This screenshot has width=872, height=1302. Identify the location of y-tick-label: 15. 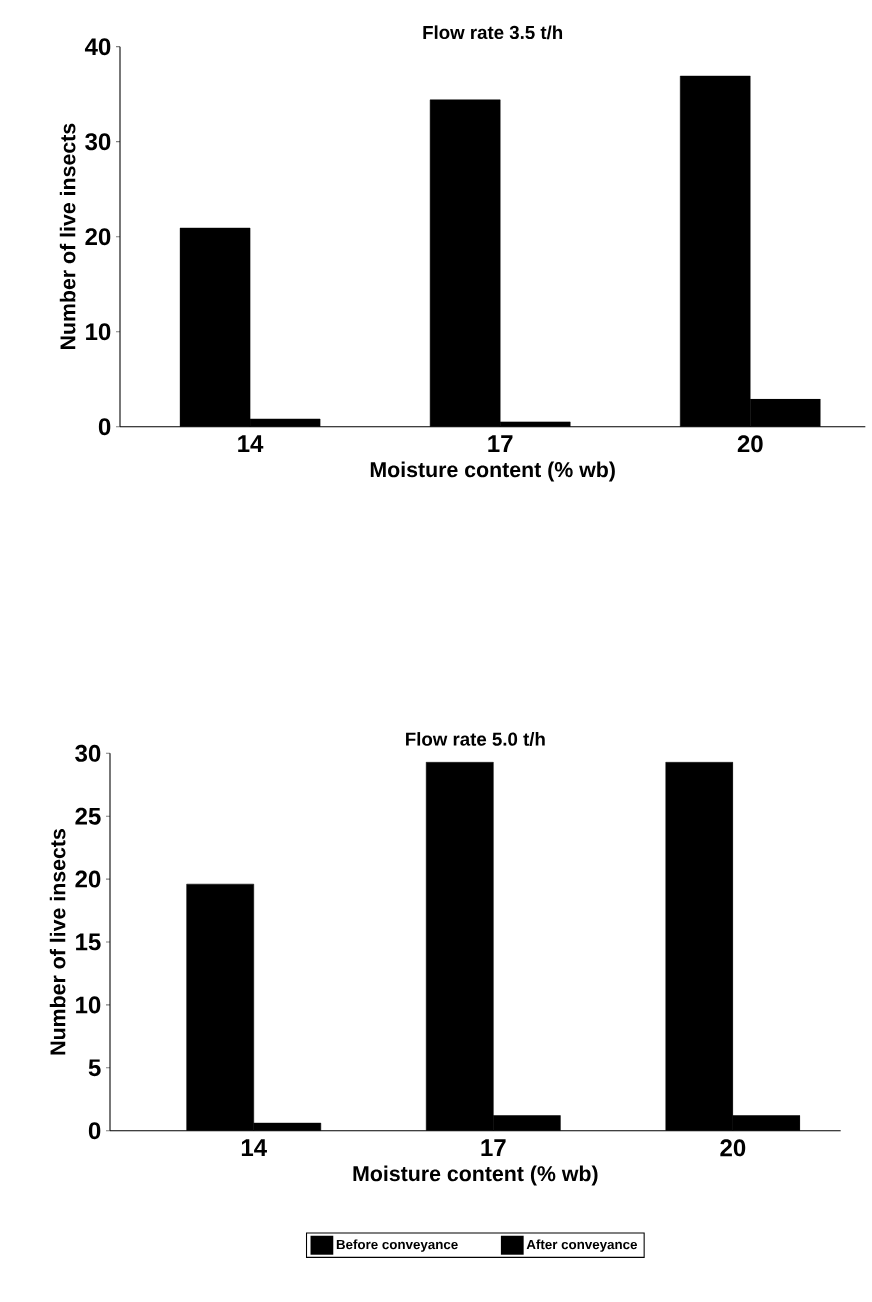
(88, 942).